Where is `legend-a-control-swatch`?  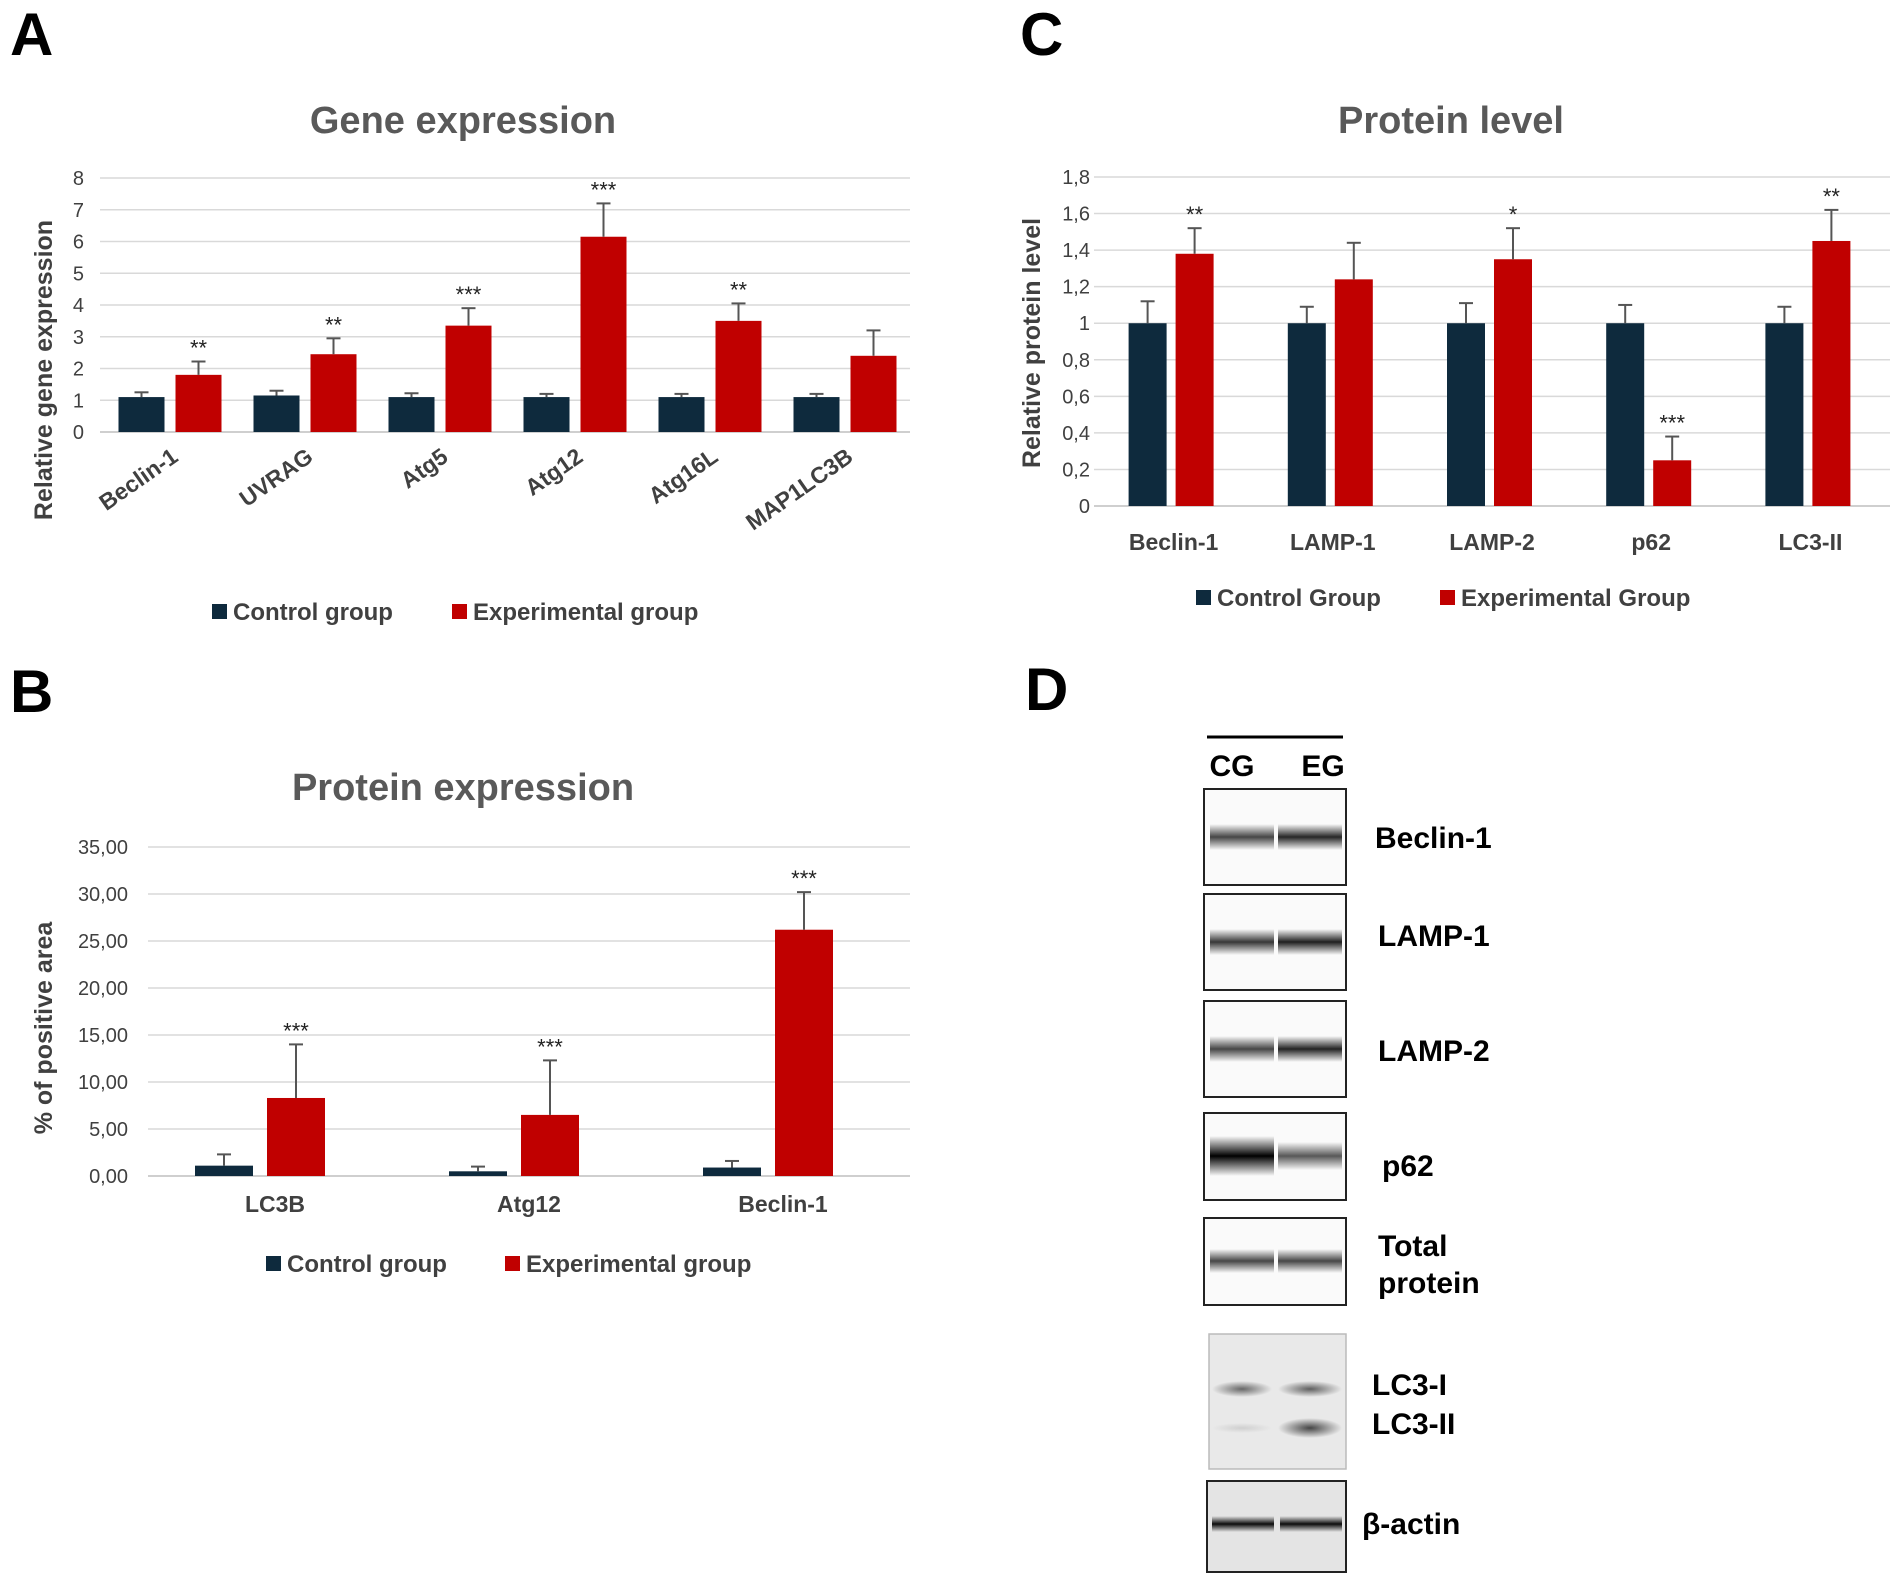 legend-a-control-swatch is located at coordinates (219, 611).